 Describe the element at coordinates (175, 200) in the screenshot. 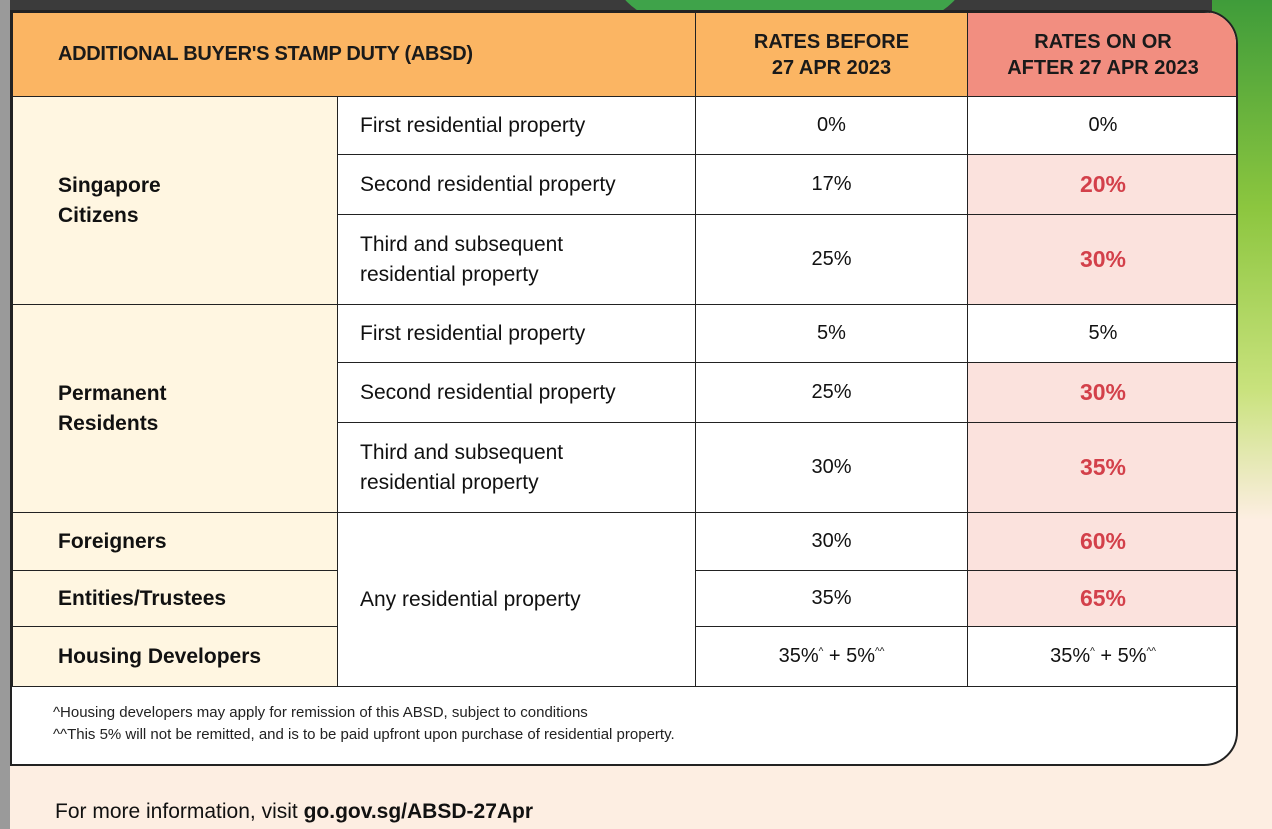

I see `group-singapore-citizens: Singapore Citizens` at that location.